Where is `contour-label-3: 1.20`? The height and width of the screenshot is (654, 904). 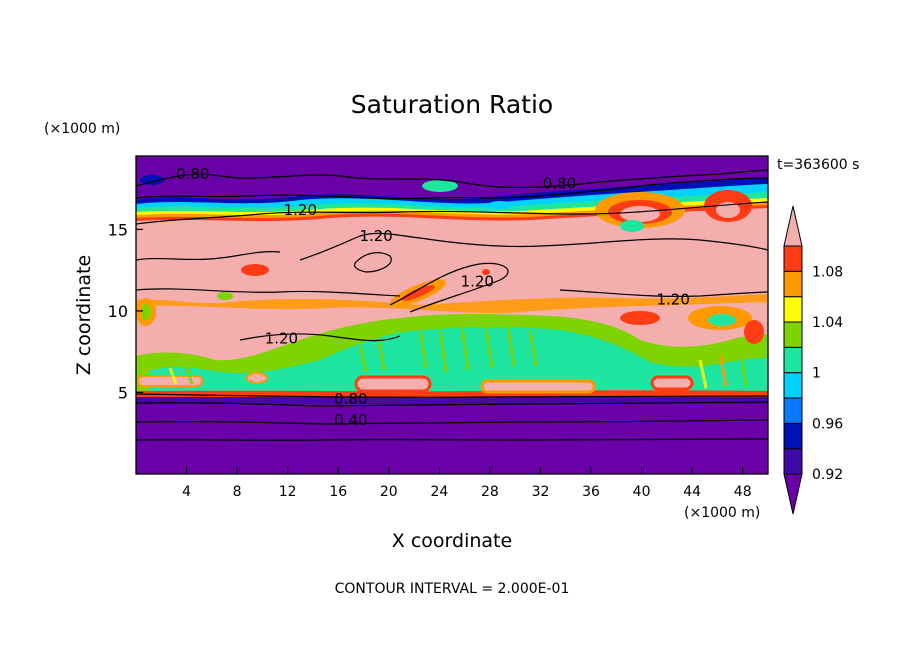 contour-label-3: 1.20 is located at coordinates (375, 236).